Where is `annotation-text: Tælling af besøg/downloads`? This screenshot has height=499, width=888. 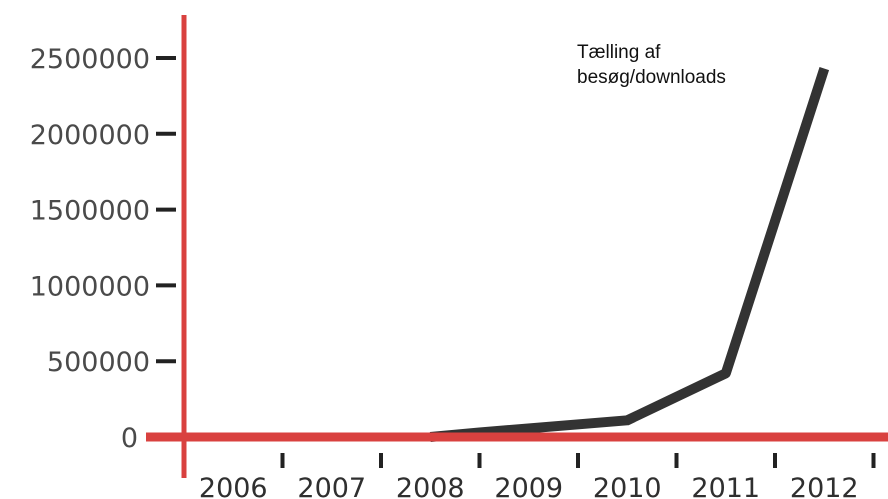
annotation-text: Tælling af besøg/downloads is located at coordinates (651, 65).